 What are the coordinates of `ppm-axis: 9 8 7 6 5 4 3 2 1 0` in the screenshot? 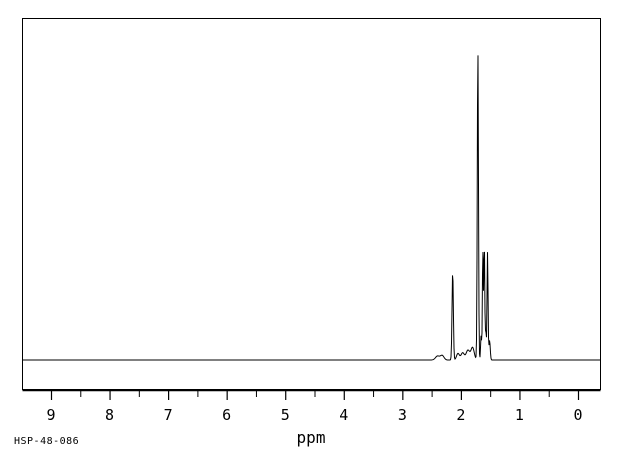 It's located at (311, 406).